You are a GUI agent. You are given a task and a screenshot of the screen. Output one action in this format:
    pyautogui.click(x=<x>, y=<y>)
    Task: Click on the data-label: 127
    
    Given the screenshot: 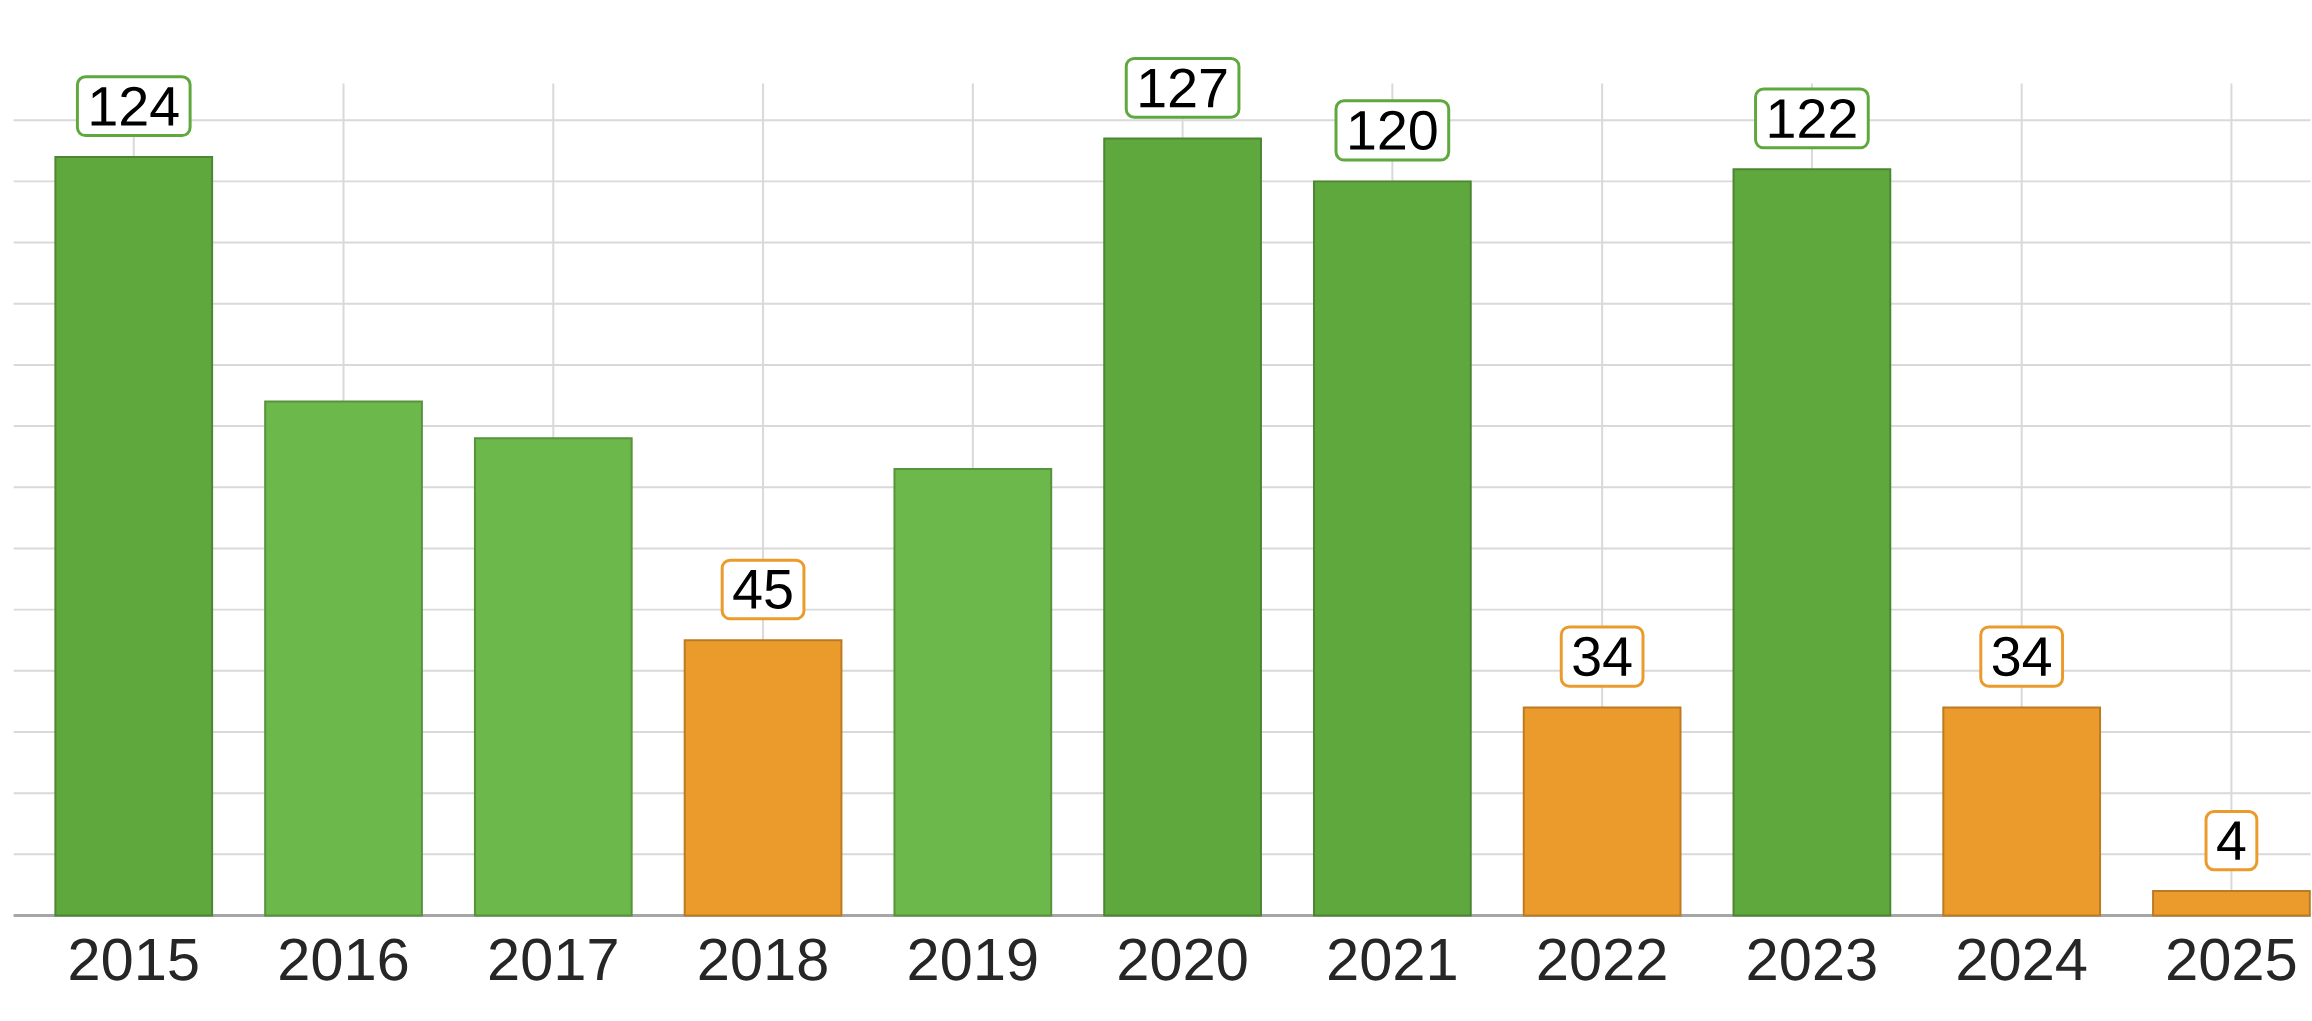 What is the action you would take?
    pyautogui.click(x=1183, y=88)
    